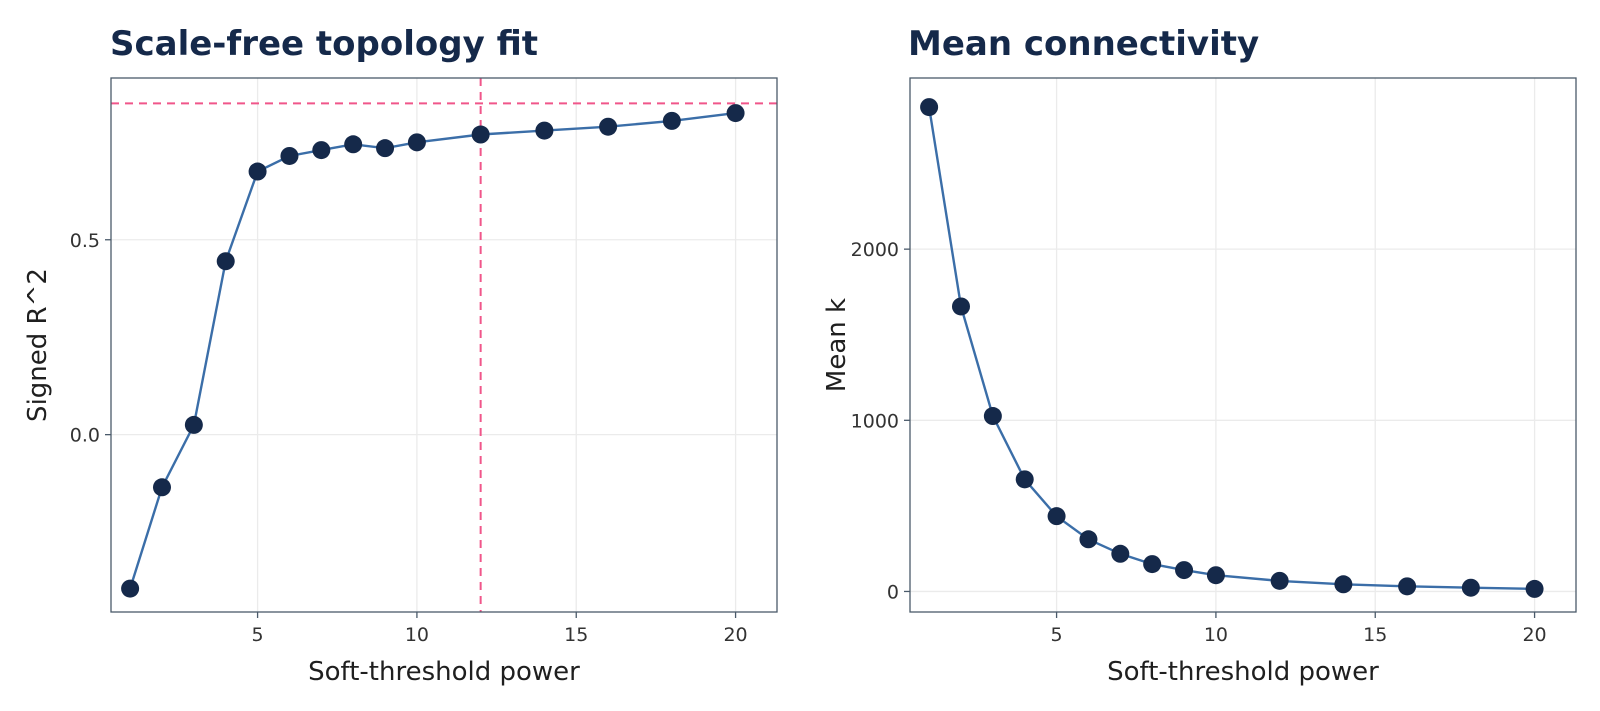  Describe the element at coordinates (1375, 635) in the screenshot. I see `connectivity-x-tick-label: 15` at that location.